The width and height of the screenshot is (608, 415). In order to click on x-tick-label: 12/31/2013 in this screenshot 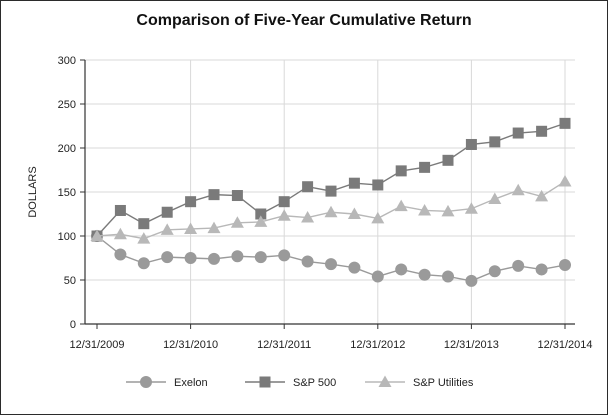, I will do `click(471, 345)`.